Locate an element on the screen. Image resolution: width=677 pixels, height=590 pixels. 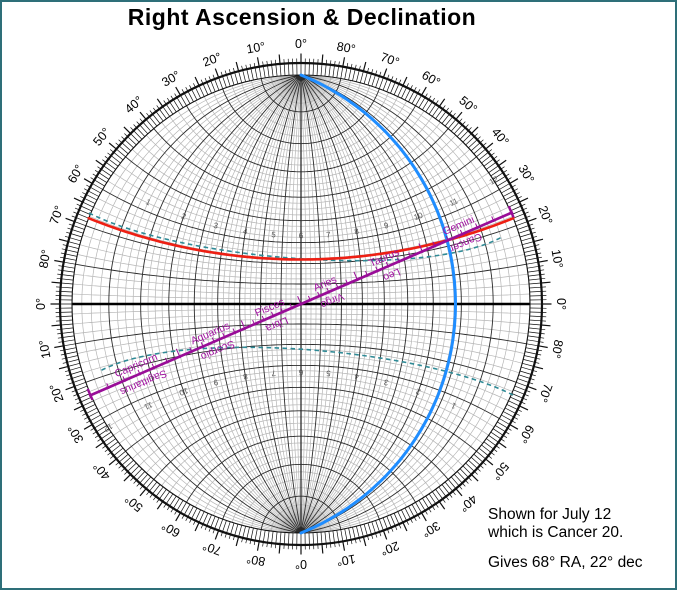
annotation-line-2: which is Cancer 20. is located at coordinates (556, 532).